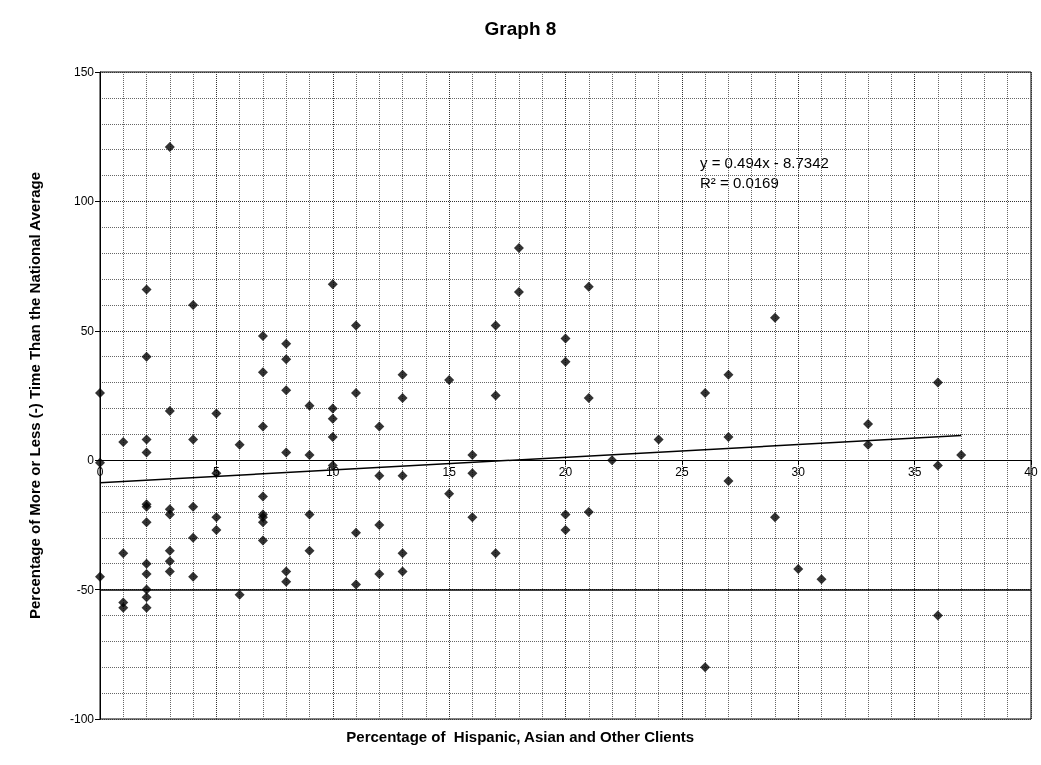 The width and height of the screenshot is (1041, 765). Describe the element at coordinates (520, 736) in the screenshot. I see `x-axis-title: Percentage of Hispanic, Asian and Other Clients` at that location.